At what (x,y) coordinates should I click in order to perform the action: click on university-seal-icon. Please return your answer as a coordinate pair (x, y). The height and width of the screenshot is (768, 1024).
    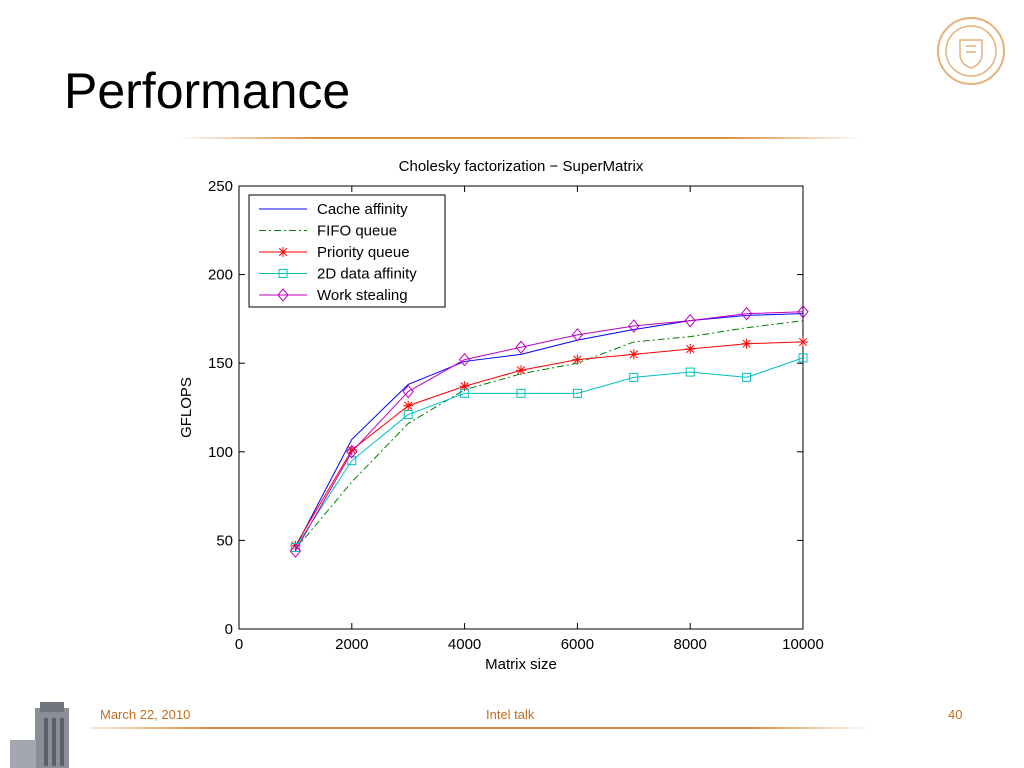
    Looking at the image, I should click on (971, 51).